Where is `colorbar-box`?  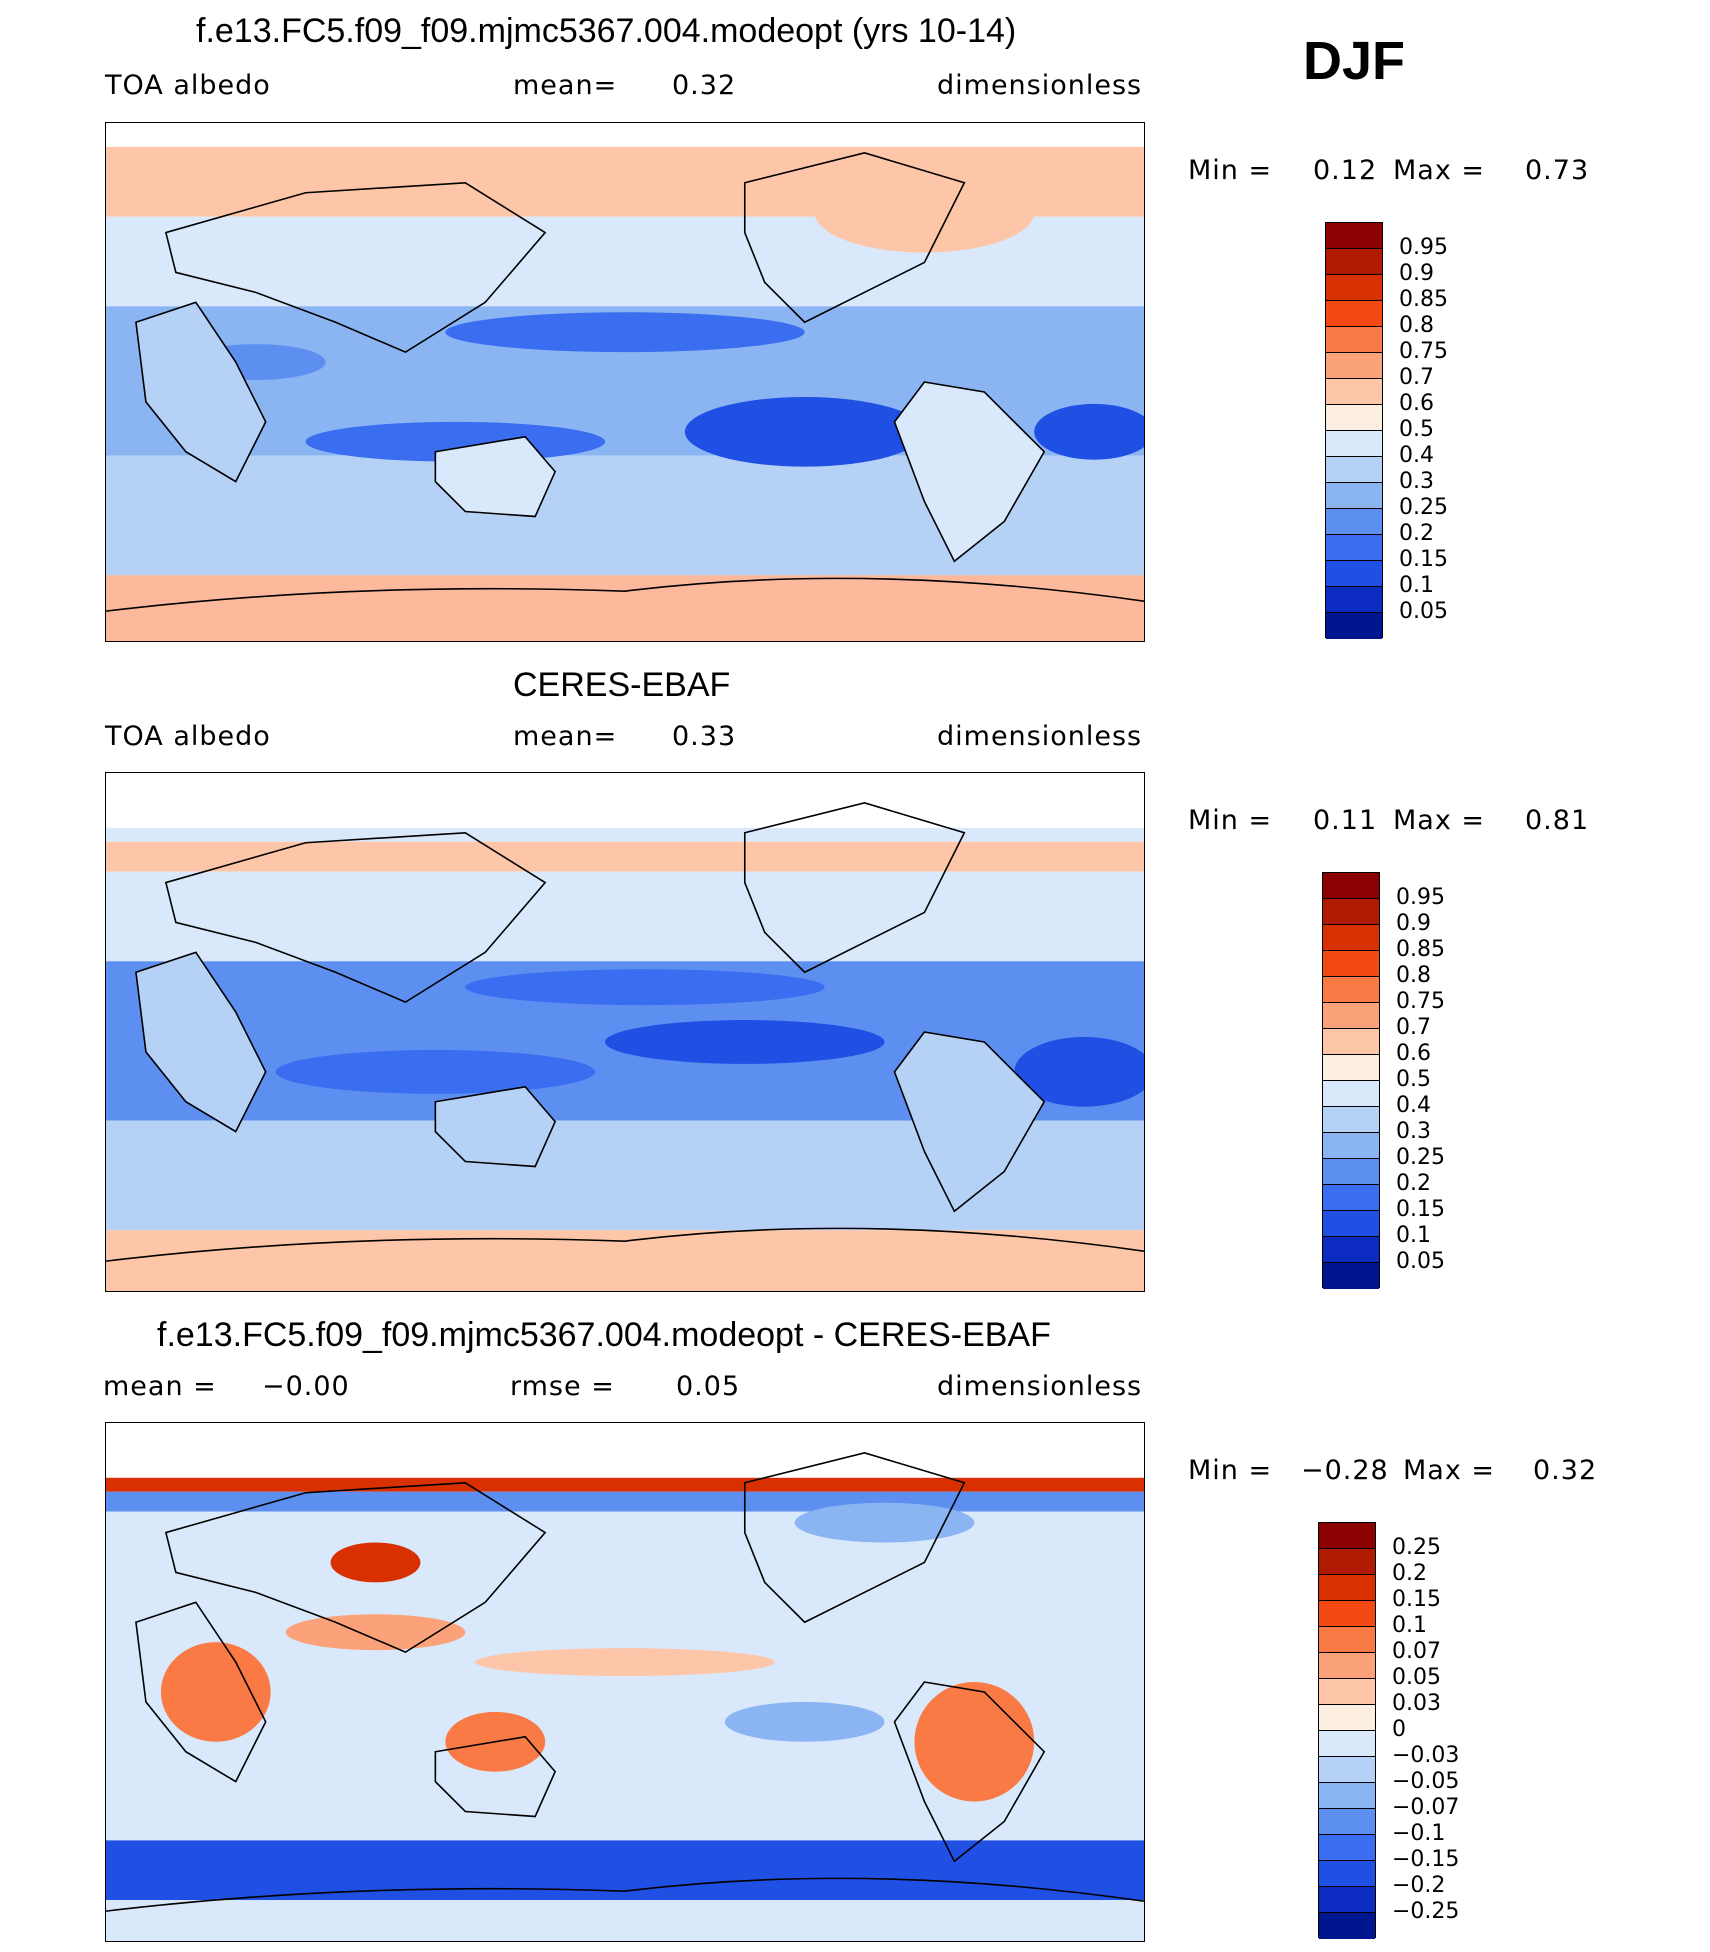 colorbar-box is located at coordinates (1354, 430).